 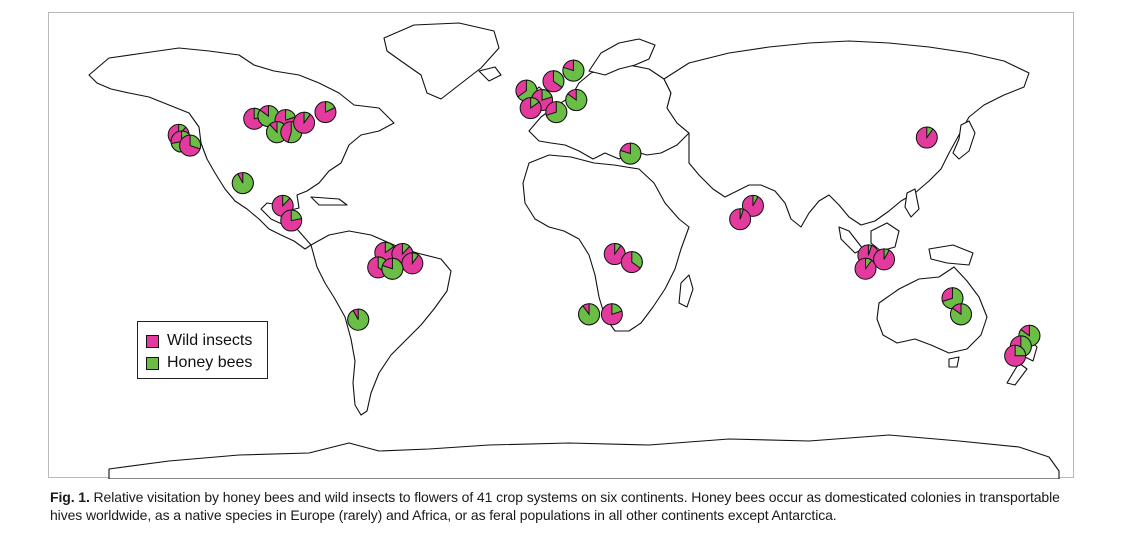 What do you see at coordinates (152, 363) in the screenshot?
I see `legend-swatch-honey-bees` at bounding box center [152, 363].